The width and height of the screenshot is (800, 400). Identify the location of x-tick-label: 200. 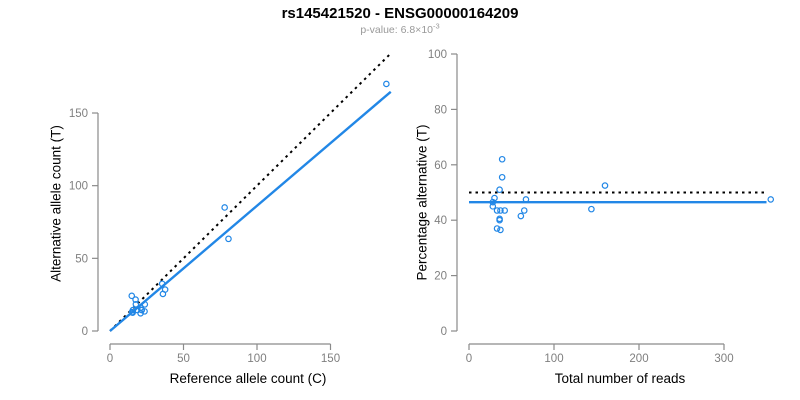
(638, 359).